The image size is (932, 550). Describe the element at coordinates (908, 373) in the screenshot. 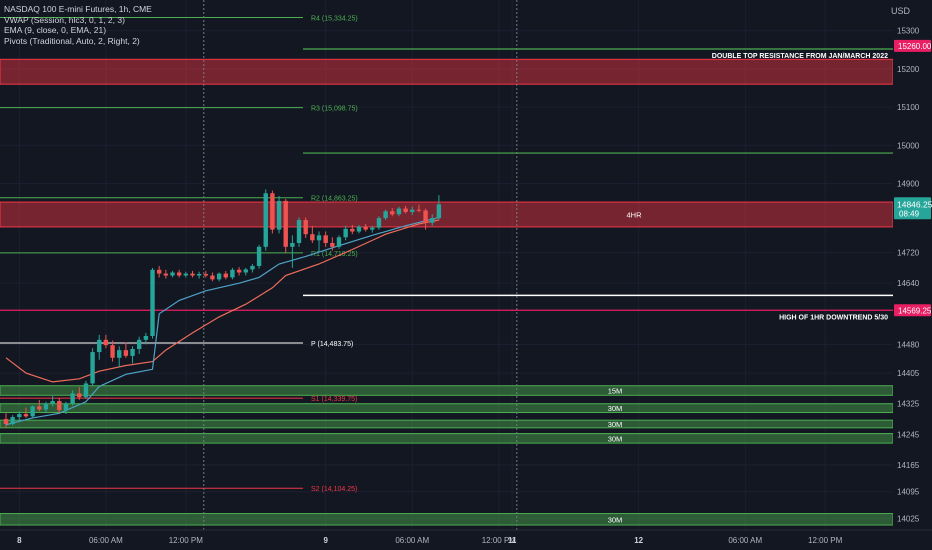

I see `y-tick-label: 14405` at that location.